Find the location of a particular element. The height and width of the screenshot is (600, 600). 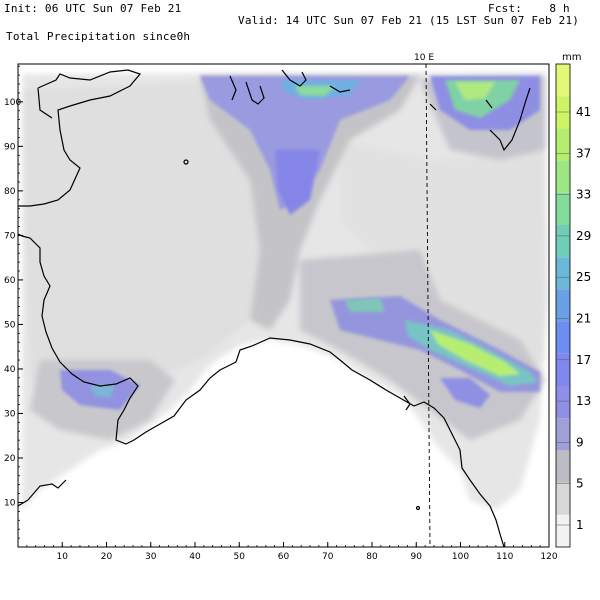

x-tick-label: 60 is located at coordinates (284, 557).